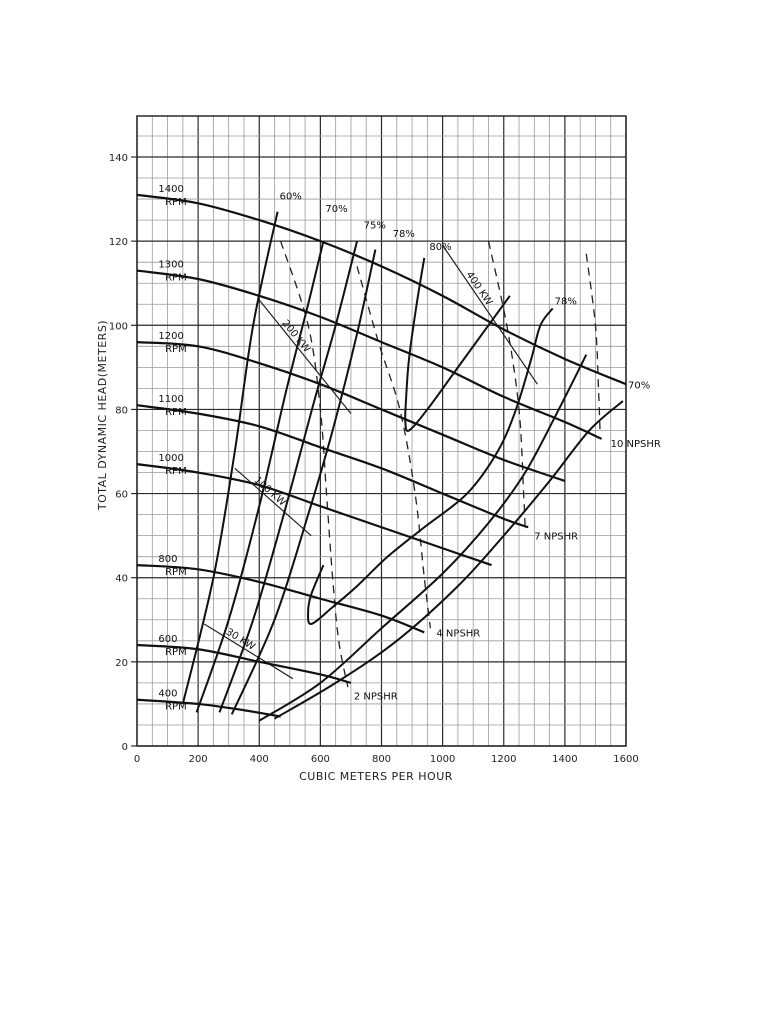 This screenshot has width=768, height=1024. What do you see at coordinates (381, 759) in the screenshot?
I see `x-tick-label: 800` at bounding box center [381, 759].